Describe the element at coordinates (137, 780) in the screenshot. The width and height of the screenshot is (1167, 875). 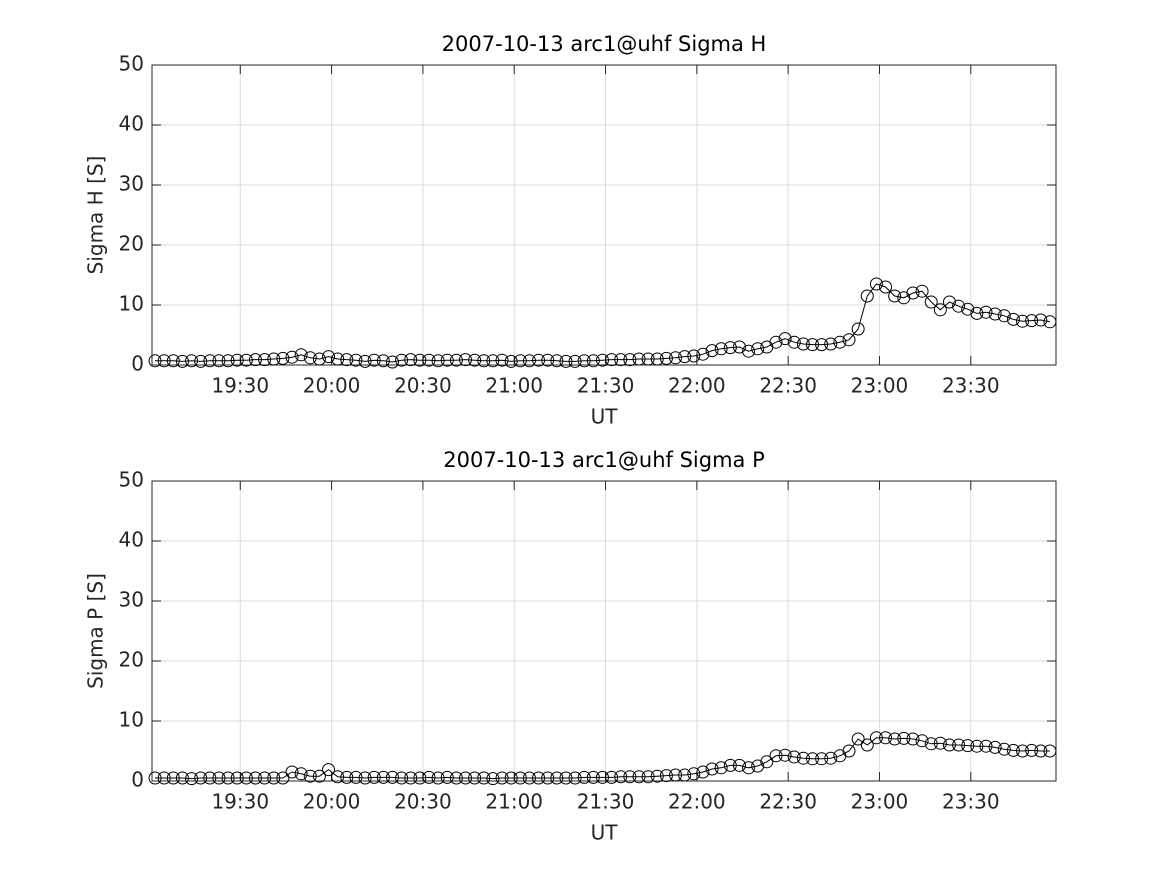
I see `y-tick-label: 0` at that location.